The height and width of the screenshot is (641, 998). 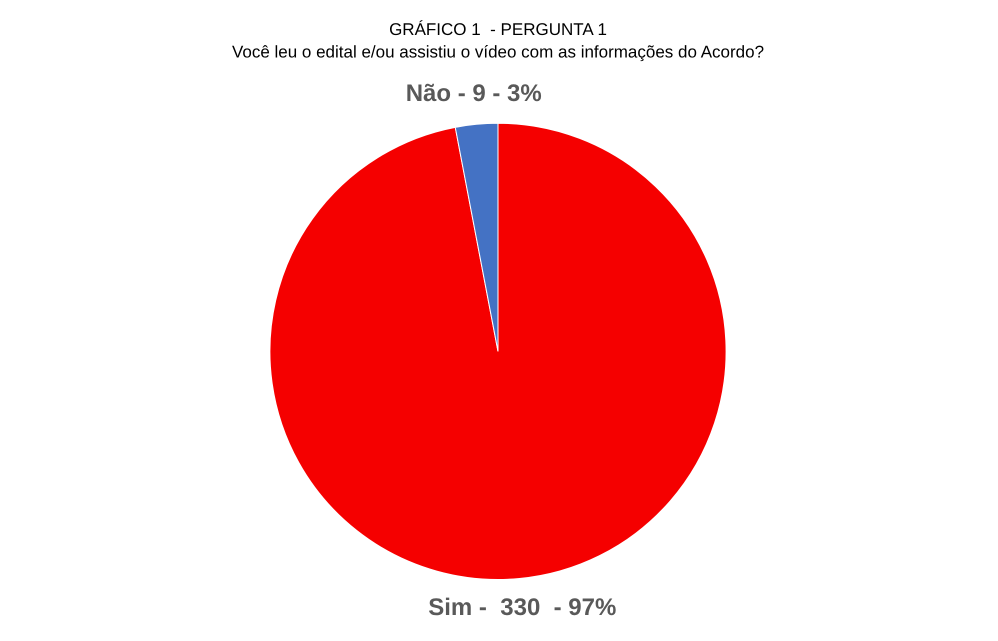 I want to click on slice-label: Não - 9 - 3%, so click(x=474, y=94).